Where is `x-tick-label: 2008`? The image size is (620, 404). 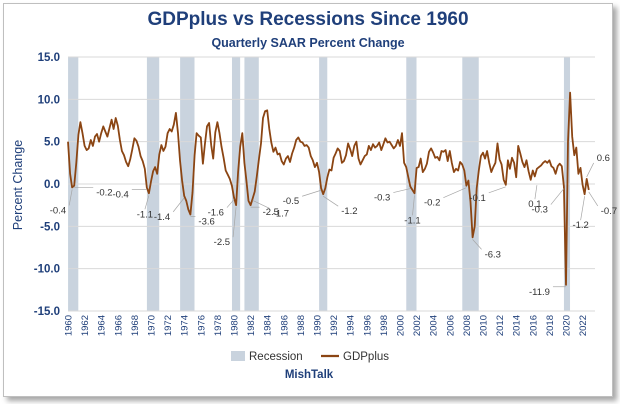 x-tick-label: 2008 is located at coordinates (467, 325).